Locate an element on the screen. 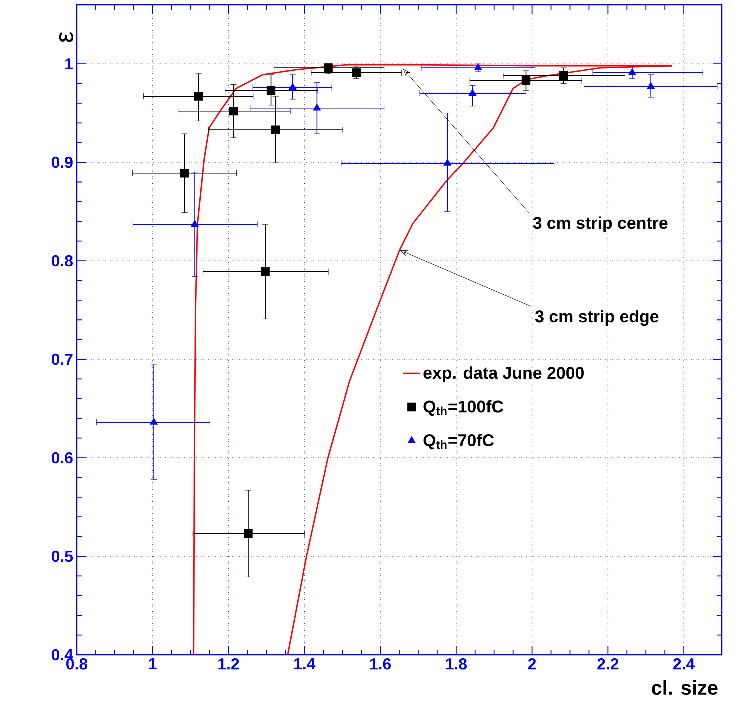 The width and height of the screenshot is (736, 703). x-tick-label: 2.4 is located at coordinates (685, 664).